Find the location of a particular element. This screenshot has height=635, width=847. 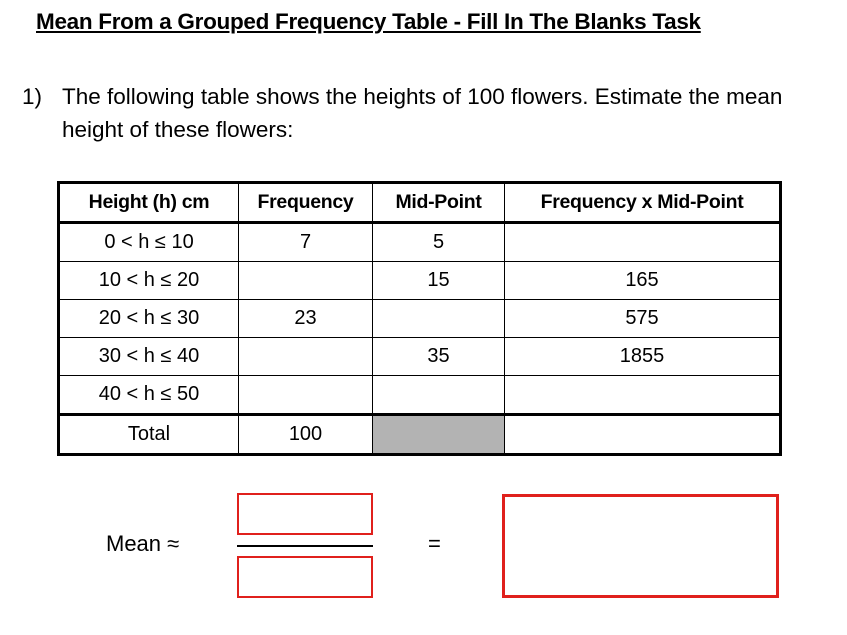

question-number: 1) is located at coordinates (32, 96).